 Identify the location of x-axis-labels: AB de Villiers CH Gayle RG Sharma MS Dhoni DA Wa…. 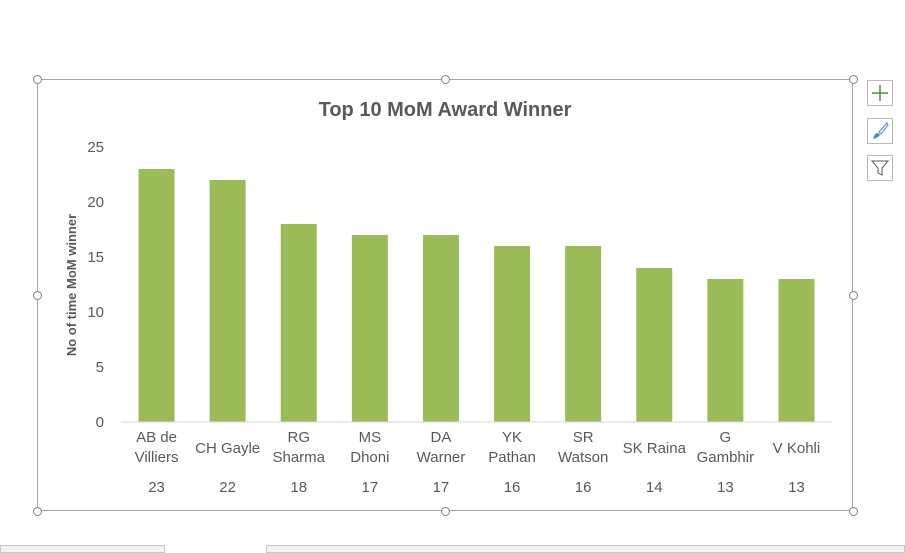
(478, 447).